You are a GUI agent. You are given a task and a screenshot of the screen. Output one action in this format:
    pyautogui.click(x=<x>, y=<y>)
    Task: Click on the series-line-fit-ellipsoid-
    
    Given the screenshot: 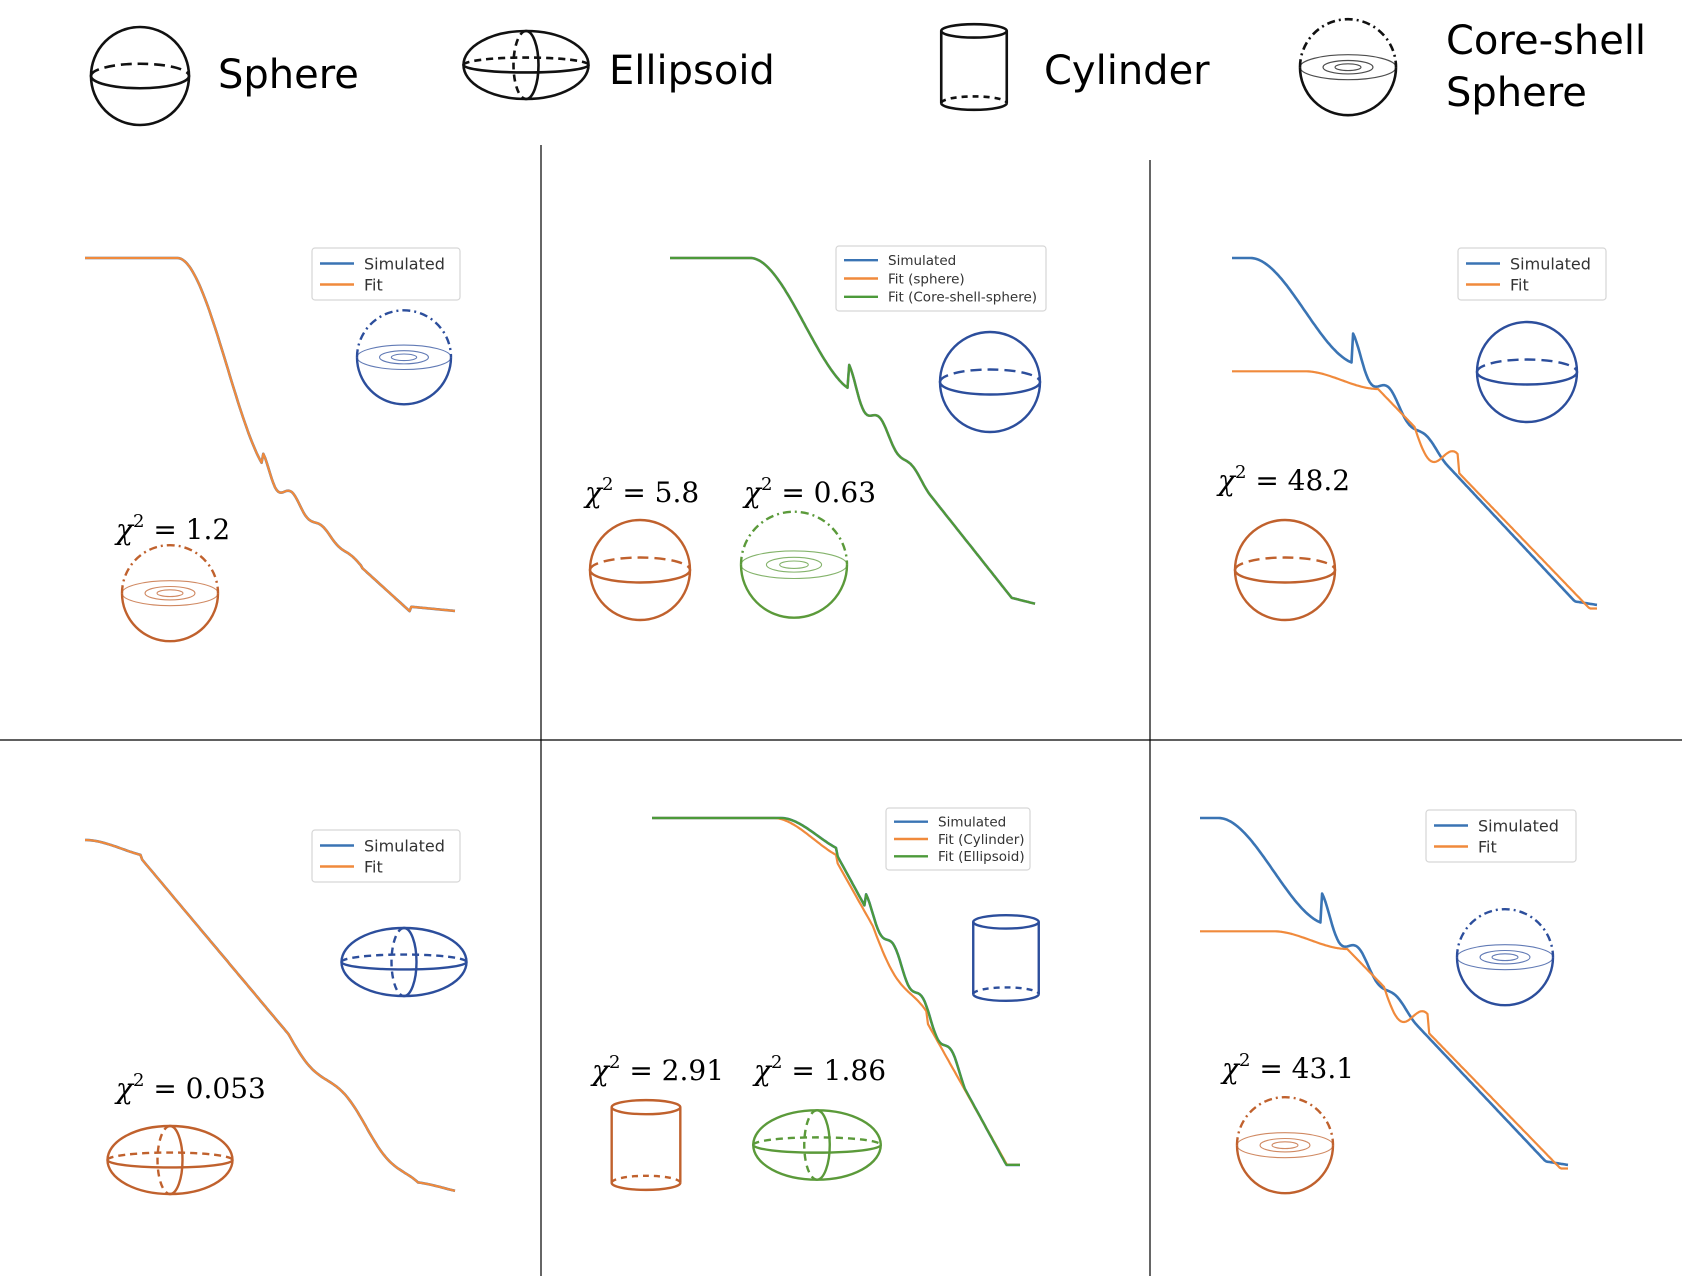 What is the action you would take?
    pyautogui.click(x=836, y=991)
    